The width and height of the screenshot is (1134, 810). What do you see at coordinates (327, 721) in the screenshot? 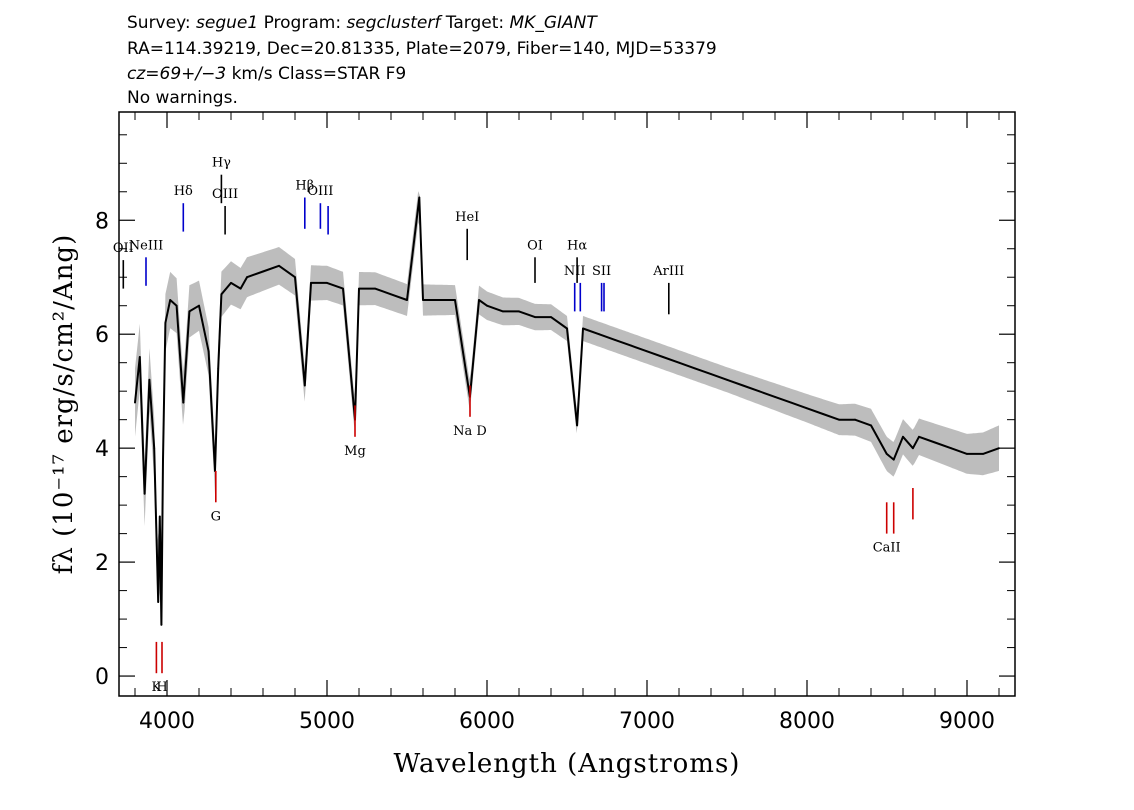
I see `x-tick-label: 5000` at bounding box center [327, 721].